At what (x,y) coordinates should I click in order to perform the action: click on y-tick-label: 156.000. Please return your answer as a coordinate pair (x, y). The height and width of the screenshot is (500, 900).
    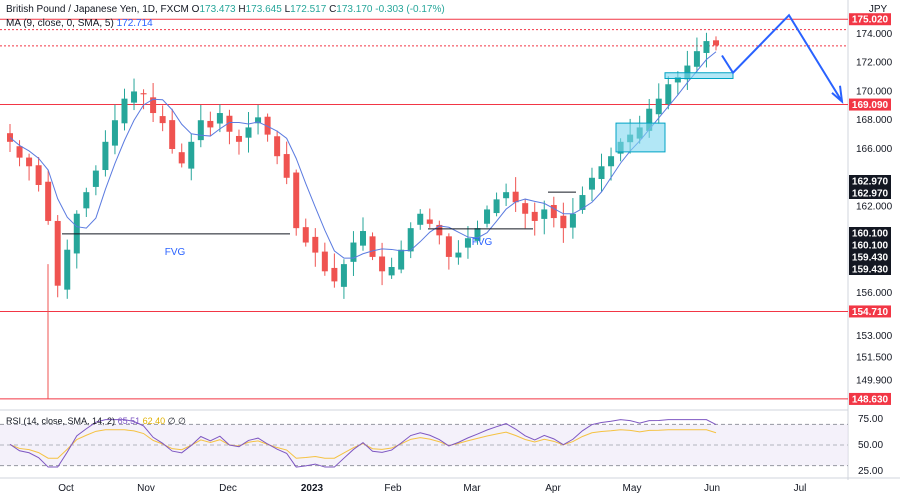
    Looking at the image, I should click on (874, 293).